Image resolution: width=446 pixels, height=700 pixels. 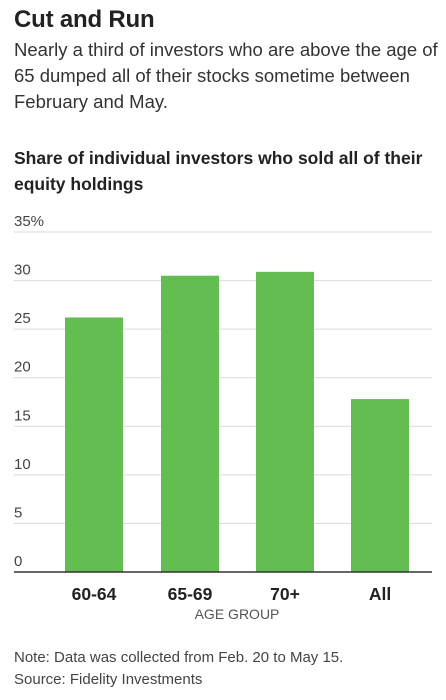 What do you see at coordinates (22, 270) in the screenshot?
I see `y-tick-label: 30` at bounding box center [22, 270].